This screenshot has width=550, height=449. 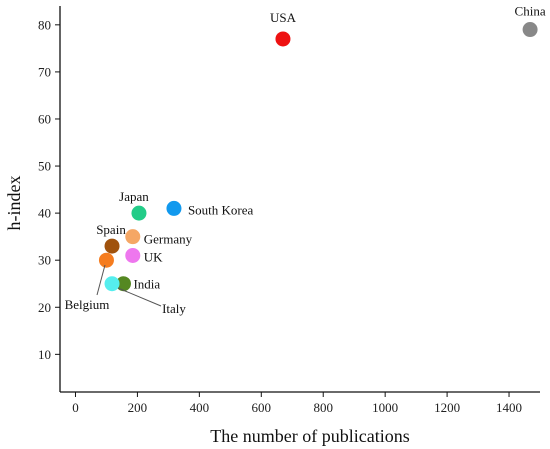 What do you see at coordinates (221, 209) in the screenshot?
I see `point-label: South Korea` at bounding box center [221, 209].